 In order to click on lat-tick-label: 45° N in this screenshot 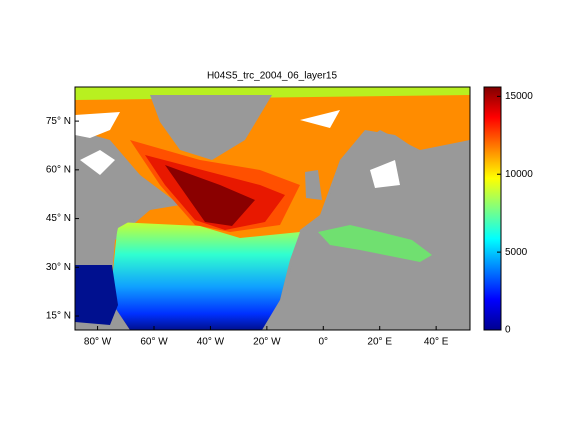, I will do `click(58, 218)`.